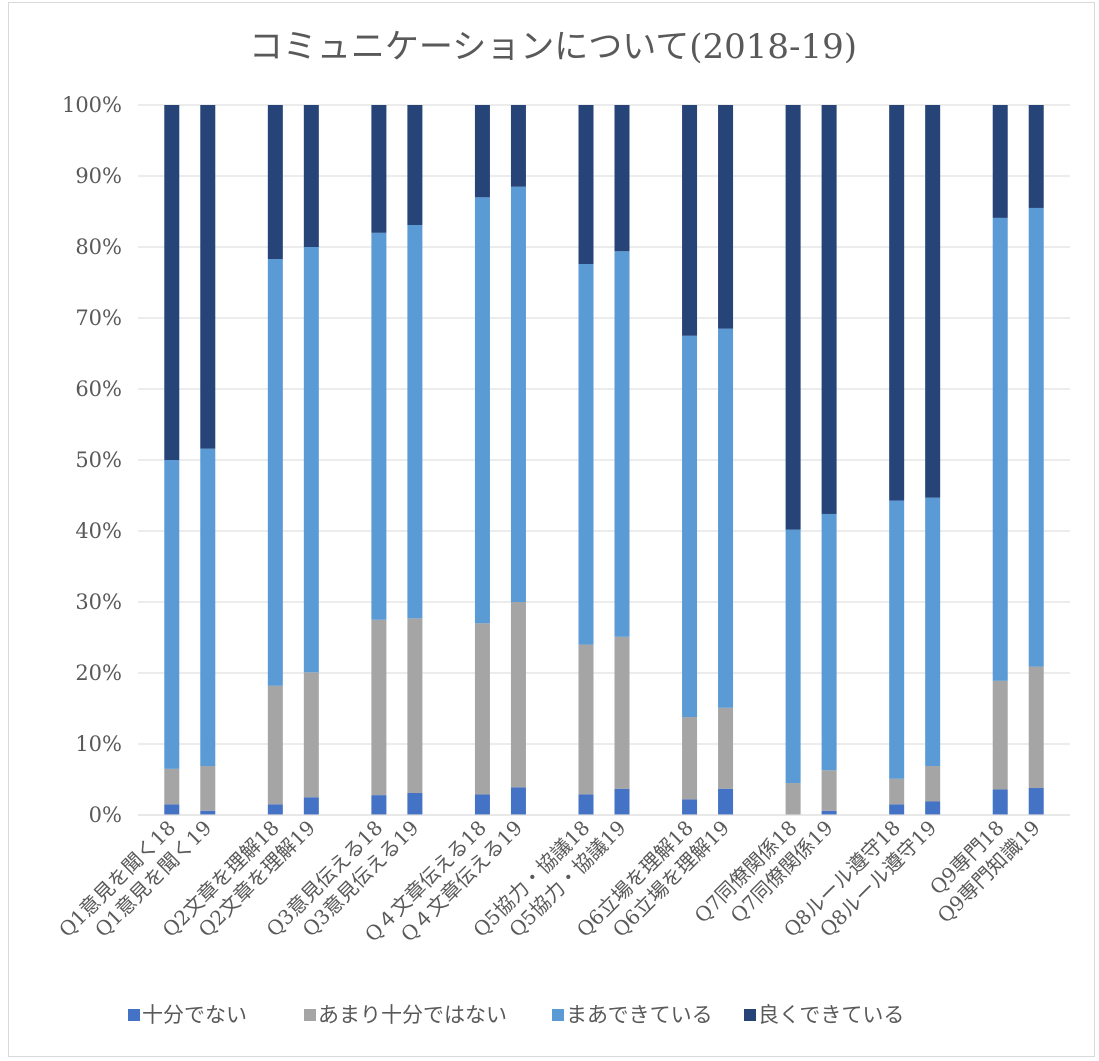 This screenshot has width=1099, height=1061. What do you see at coordinates (553, 47) in the screenshot?
I see `chart-title: コミュニケーションについて(2018-19)` at bounding box center [553, 47].